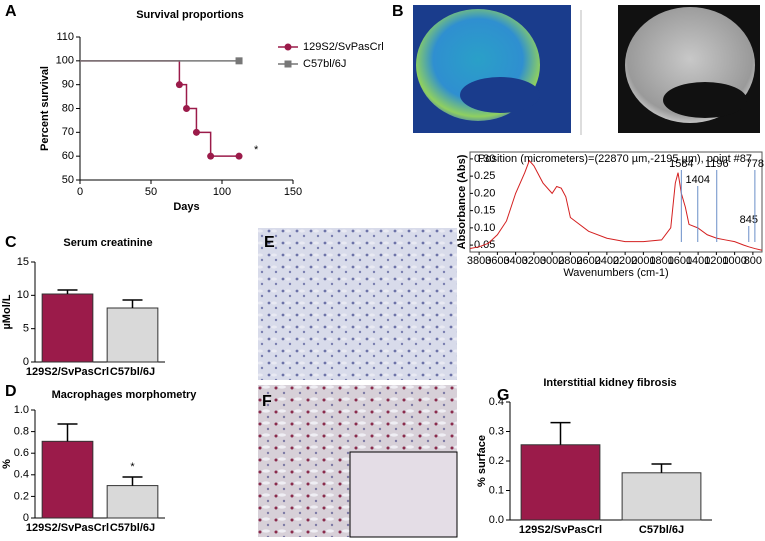 The image size is (765, 541). I want to click on chart-title: Survival proportions, so click(190, 15).